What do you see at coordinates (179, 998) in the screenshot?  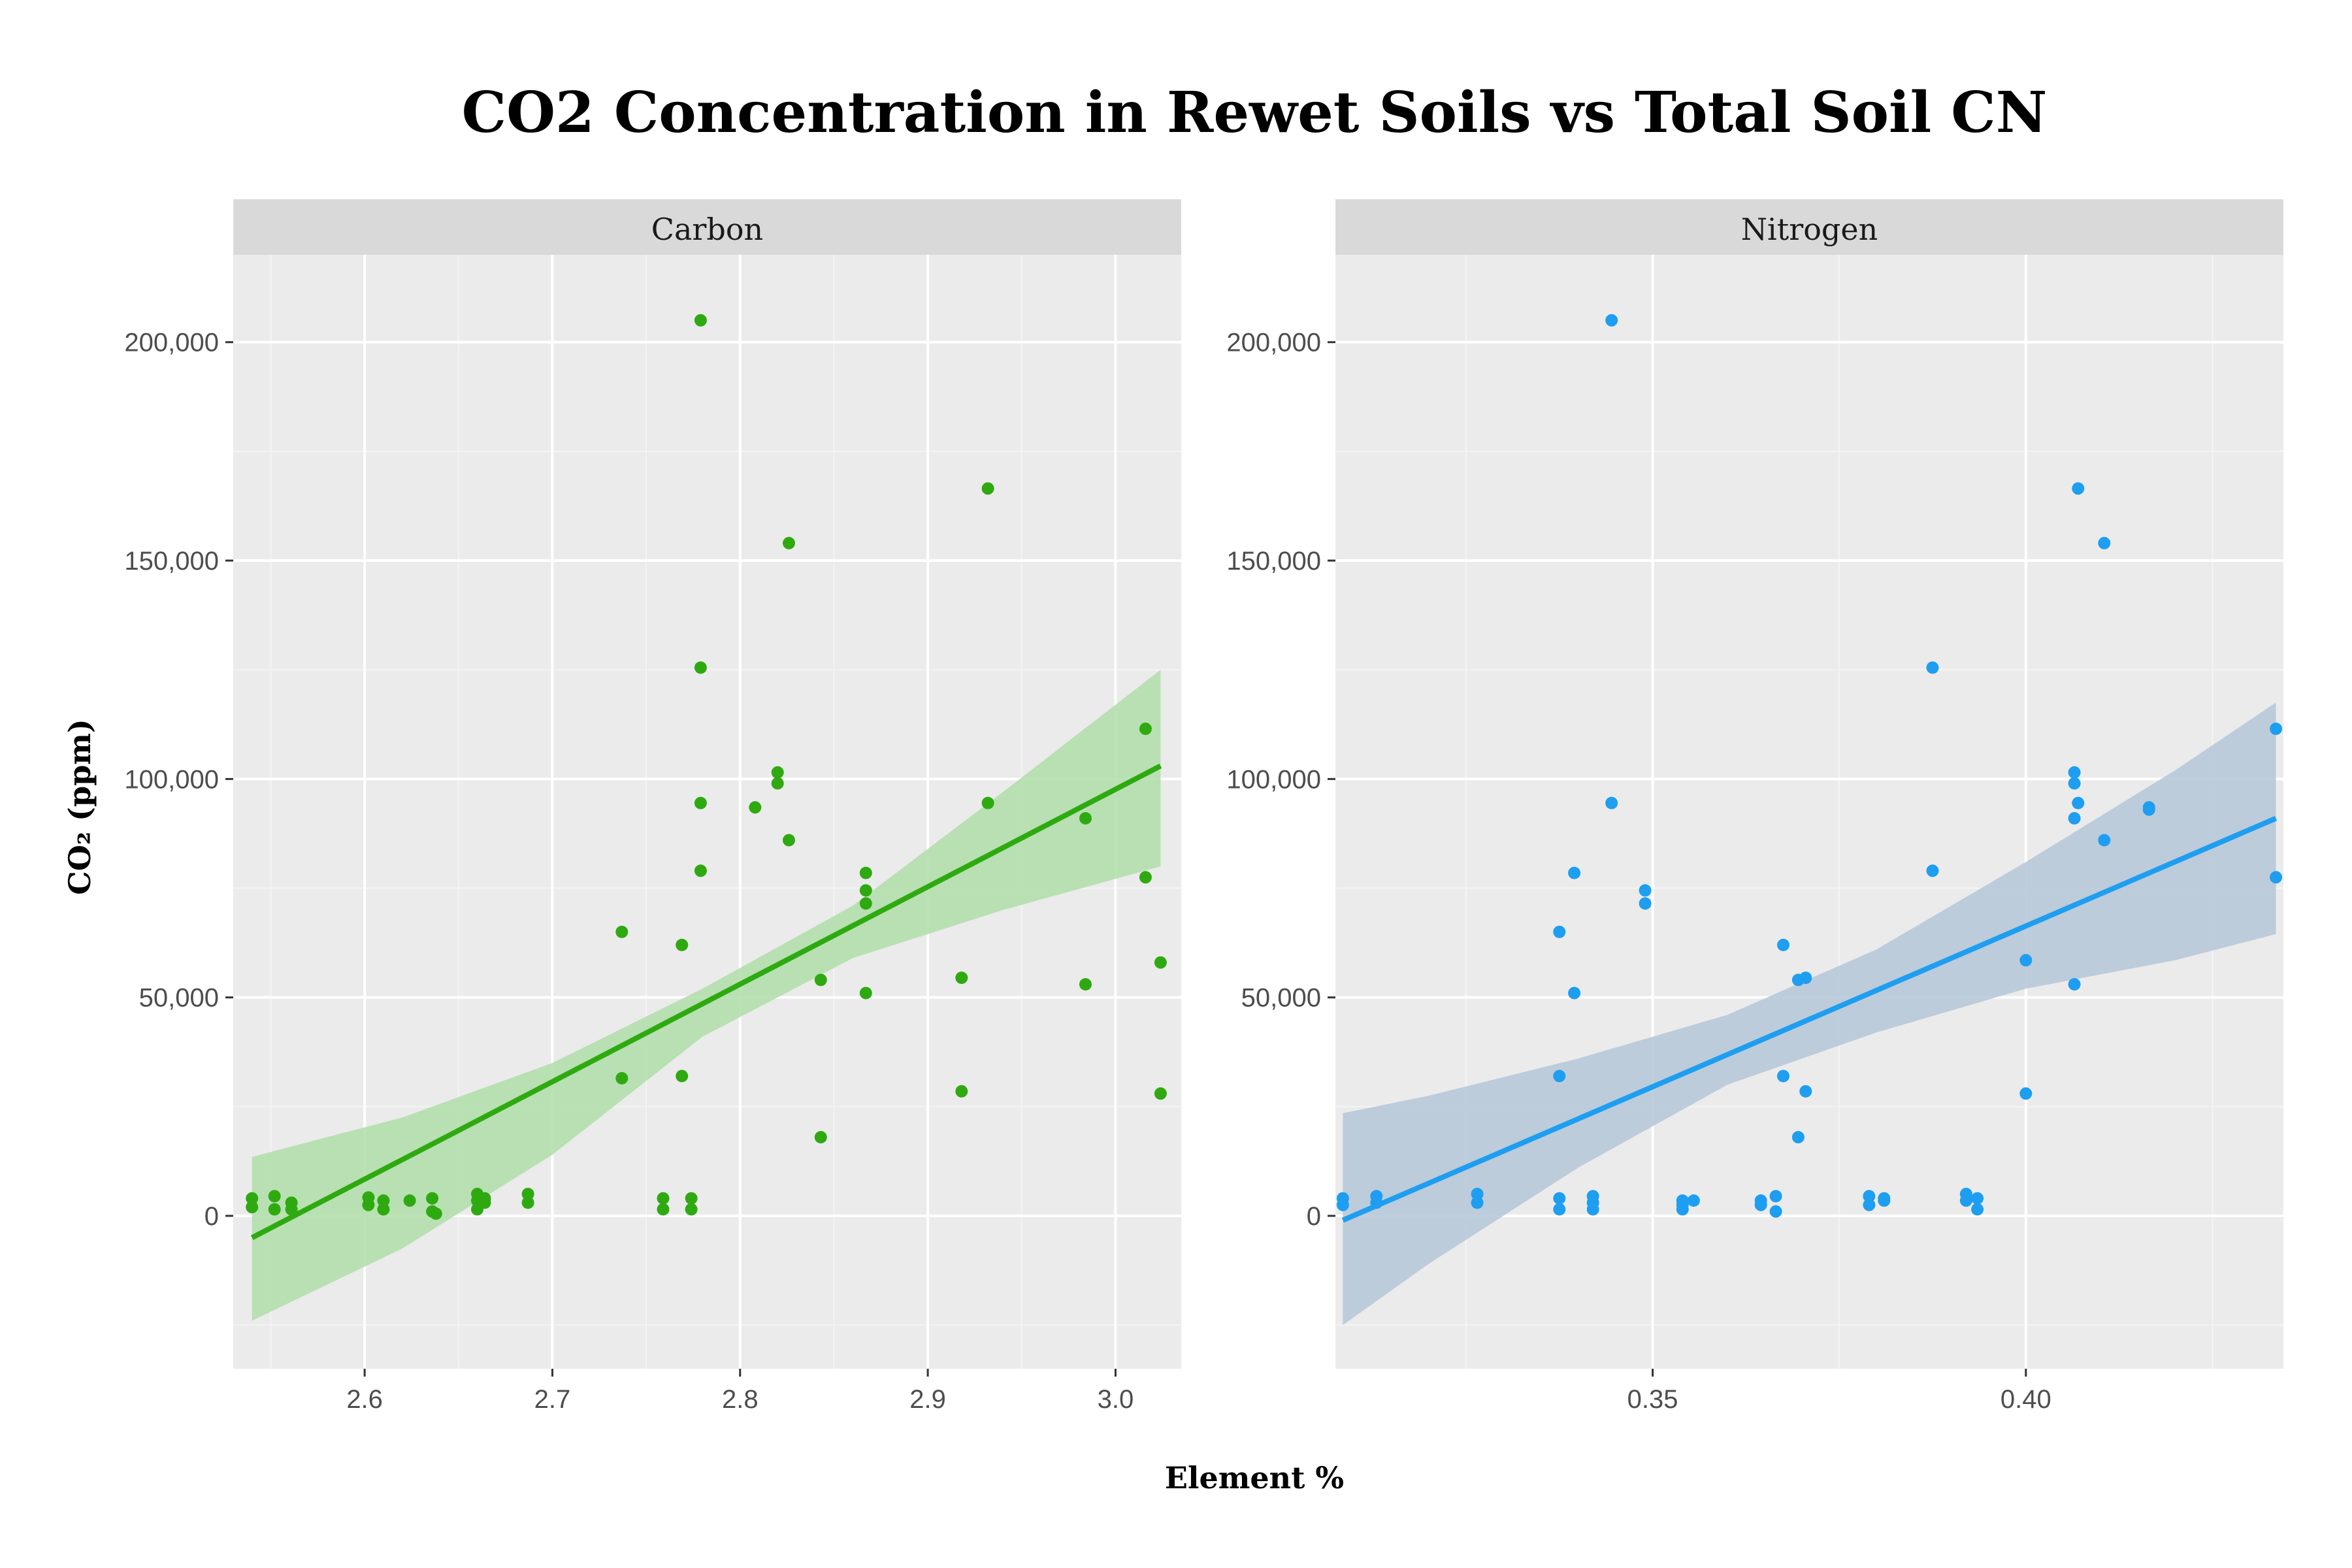 I see `y-tick-label: 50,000` at bounding box center [179, 998].